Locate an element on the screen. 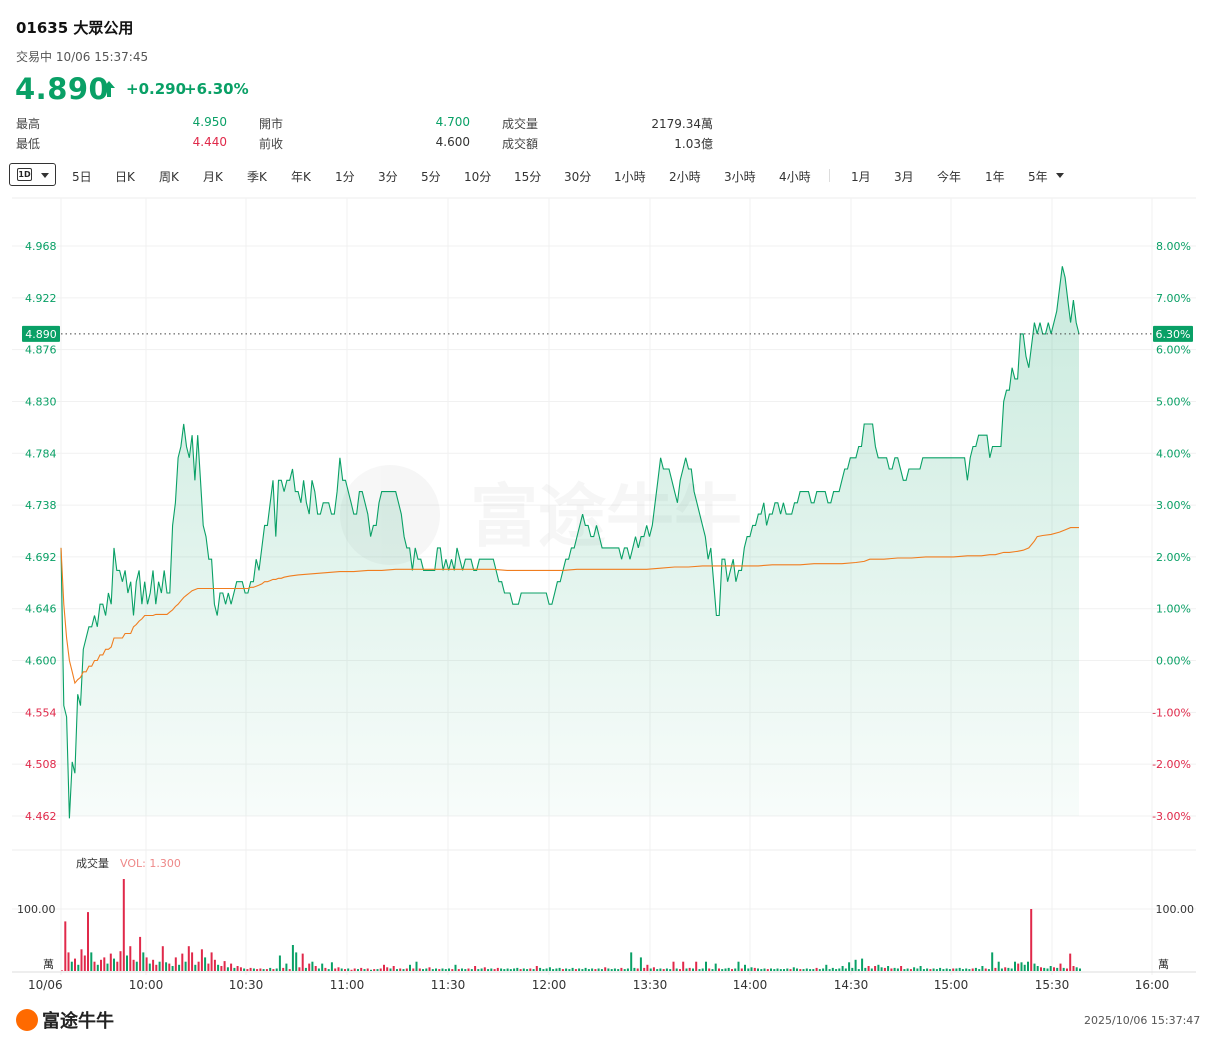 This screenshot has width=1213, height=1047. tab-3min: 3分 is located at coordinates (388, 177).